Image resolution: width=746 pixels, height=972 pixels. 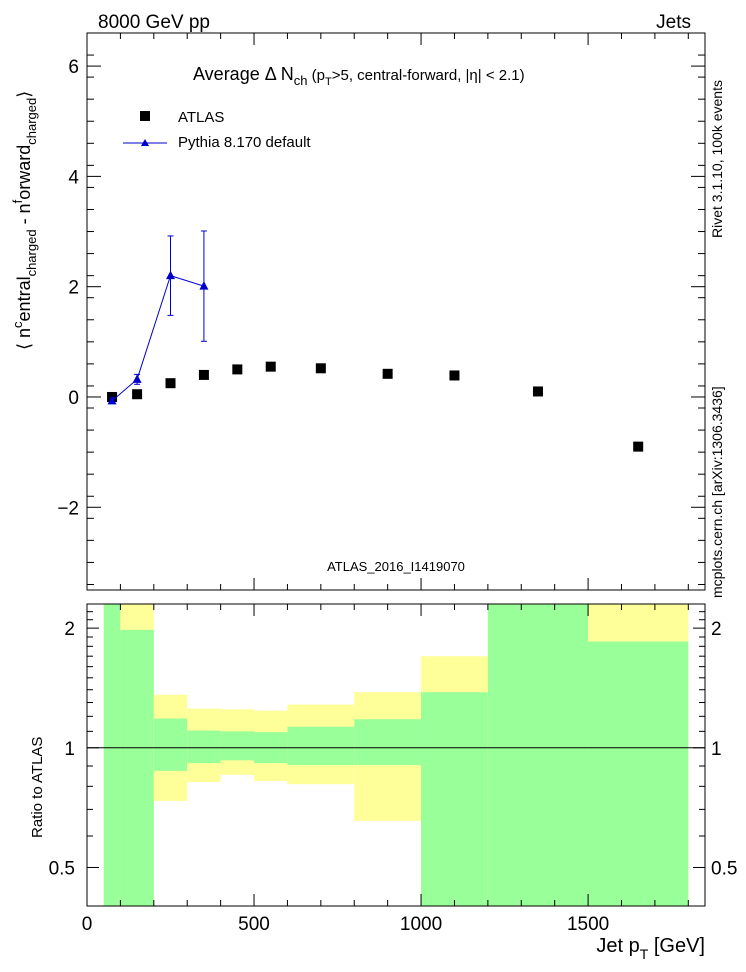 I want to click on ylabel-sup1: c, so click(x=17, y=324).